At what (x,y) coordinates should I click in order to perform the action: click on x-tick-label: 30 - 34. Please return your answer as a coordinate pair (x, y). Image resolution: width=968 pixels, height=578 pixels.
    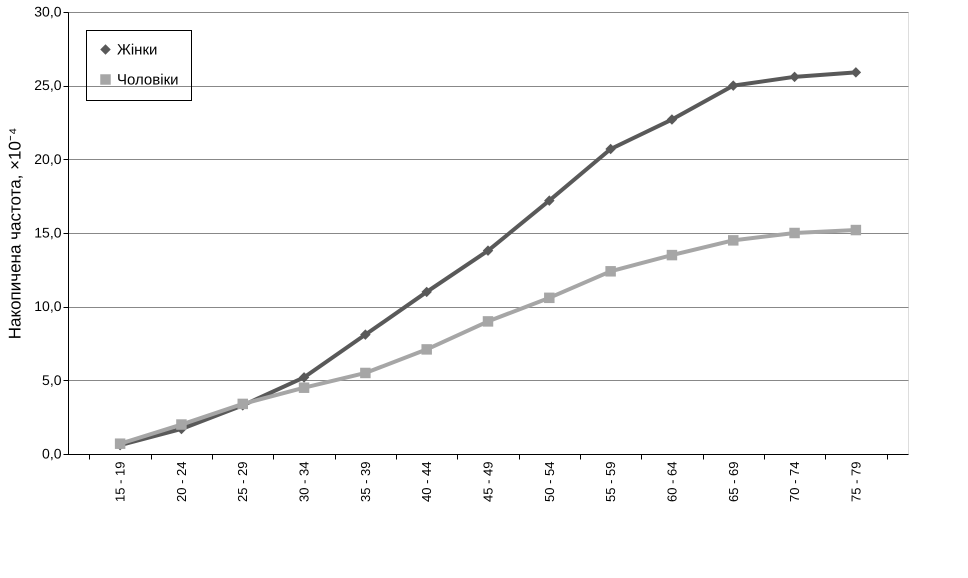
    Looking at the image, I should click on (304, 482).